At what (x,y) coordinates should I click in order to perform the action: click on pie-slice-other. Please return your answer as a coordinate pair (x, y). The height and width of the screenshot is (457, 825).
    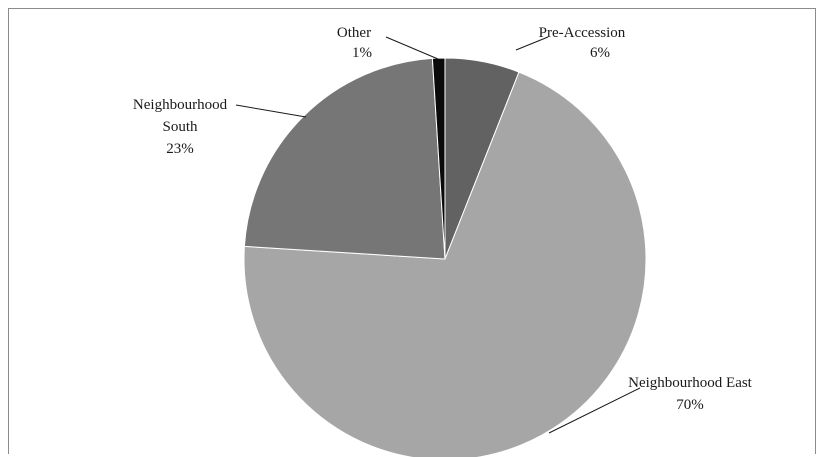
    Looking at the image, I should click on (438, 158).